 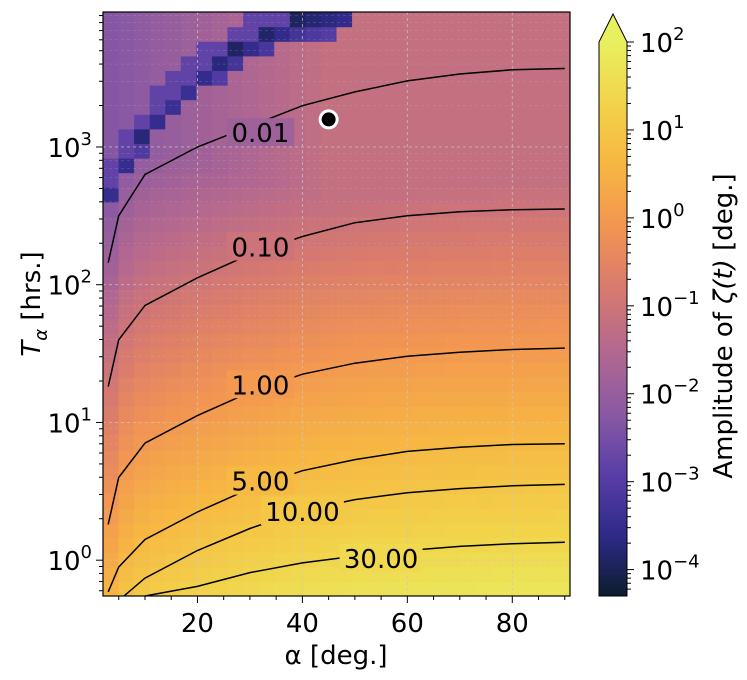 I want to click on colorbar-tick-label: 10−4, so click(x=670, y=569).